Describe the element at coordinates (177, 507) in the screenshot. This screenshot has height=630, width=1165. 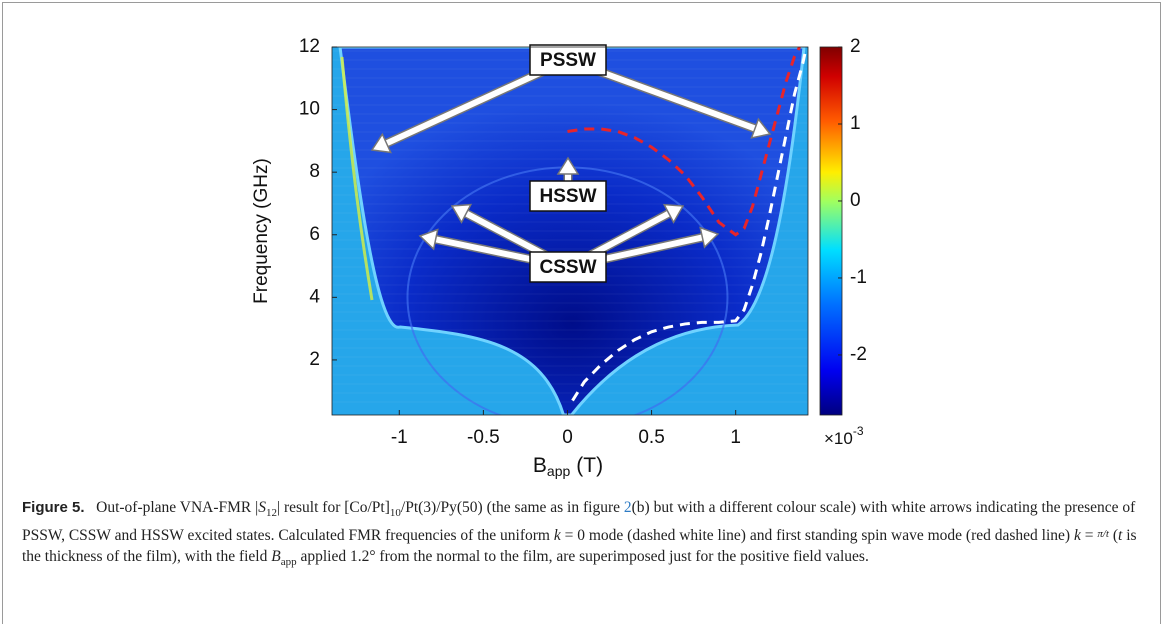
I see `caption-run: Out-of-plane VNA-FMR |` at that location.